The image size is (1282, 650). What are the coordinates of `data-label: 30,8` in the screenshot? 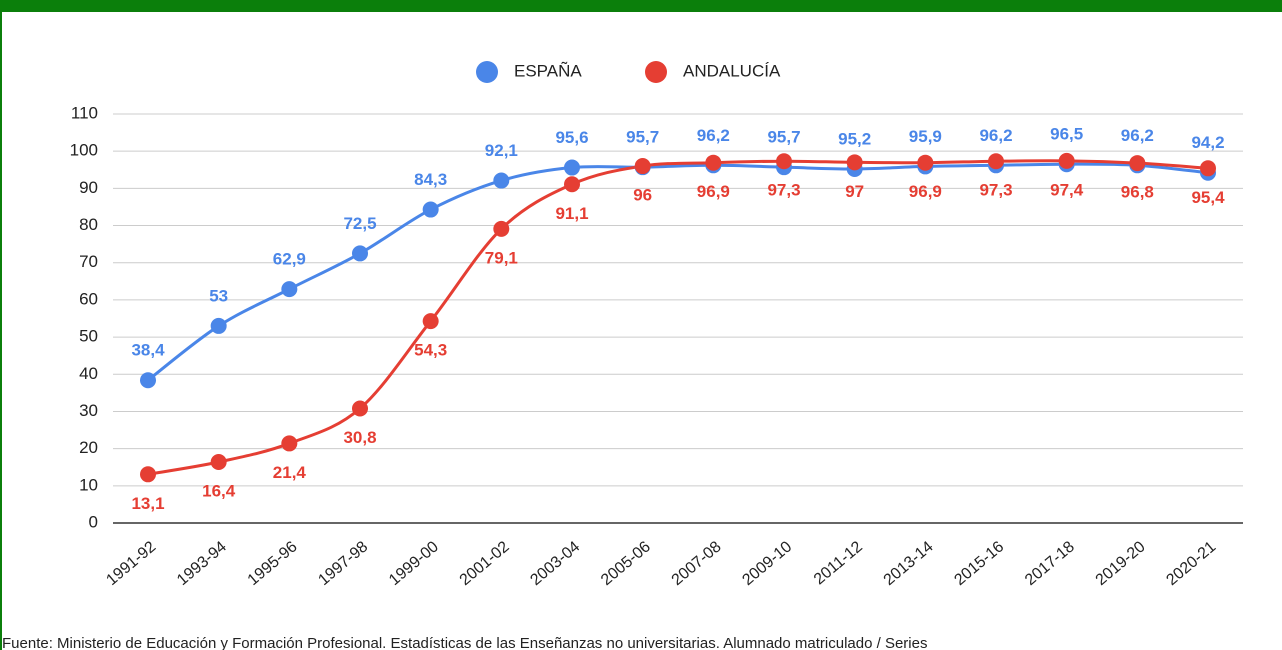 It's located at (359, 437).